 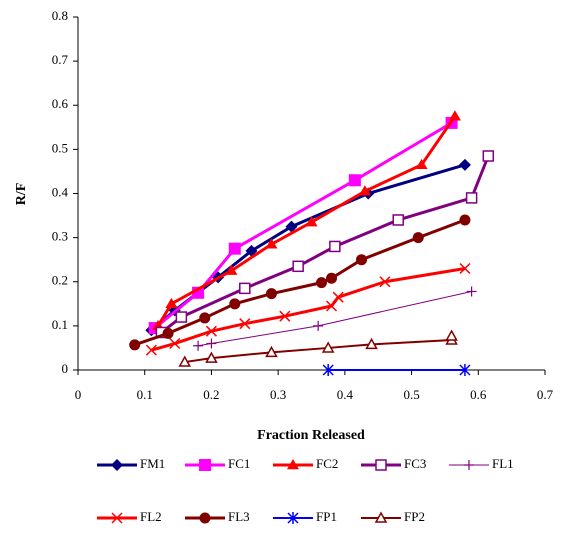 What do you see at coordinates (60, 103) in the screenshot?
I see `y-tick-label: 0.6` at bounding box center [60, 103].